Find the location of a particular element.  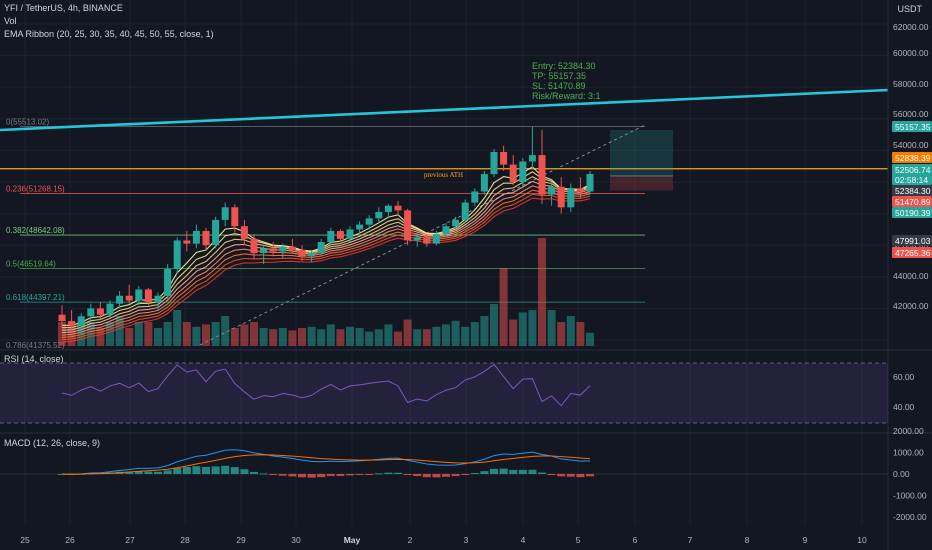

price-tag-label: 02:58:14 is located at coordinates (911, 180).